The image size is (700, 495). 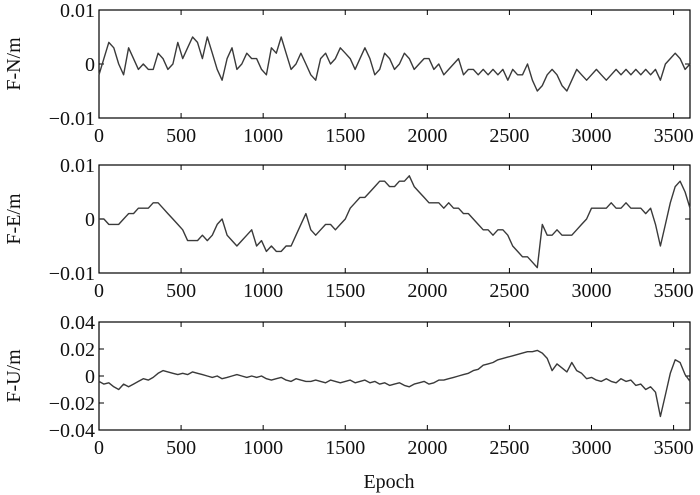 I want to click on y-axis-label: F-E/m, so click(x=14, y=219).